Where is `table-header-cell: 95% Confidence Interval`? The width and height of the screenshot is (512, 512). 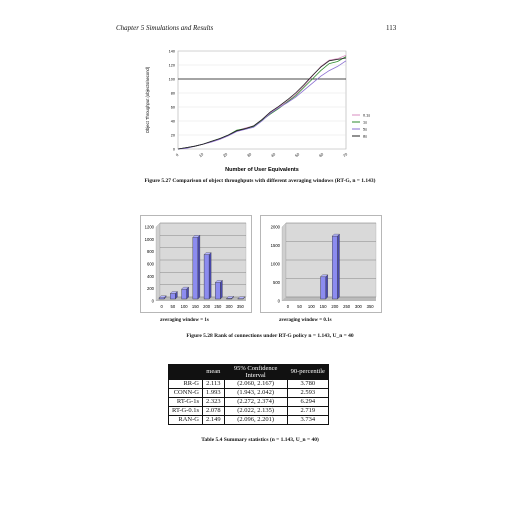
table-header-cell: 95% Confidence Interval is located at coordinates (255, 372).